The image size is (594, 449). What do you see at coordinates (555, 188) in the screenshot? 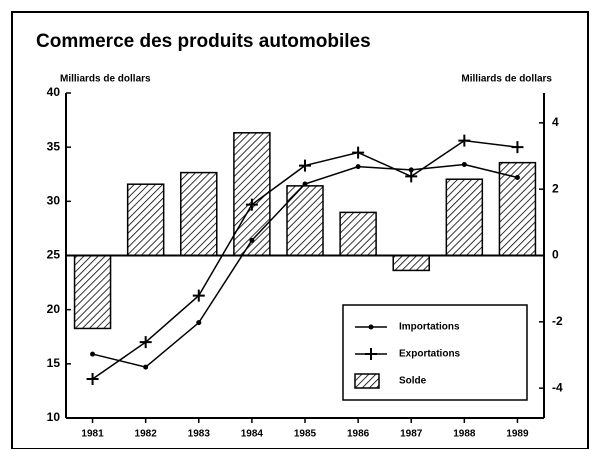
I see `y2-tick-label: 2` at bounding box center [555, 188].